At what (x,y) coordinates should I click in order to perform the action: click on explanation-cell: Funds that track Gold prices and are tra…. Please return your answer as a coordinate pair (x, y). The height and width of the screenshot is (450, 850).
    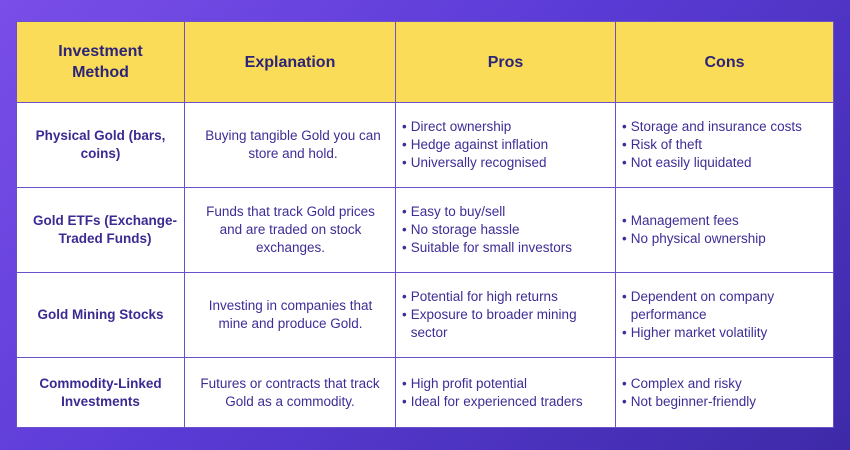
    Looking at the image, I should click on (290, 230).